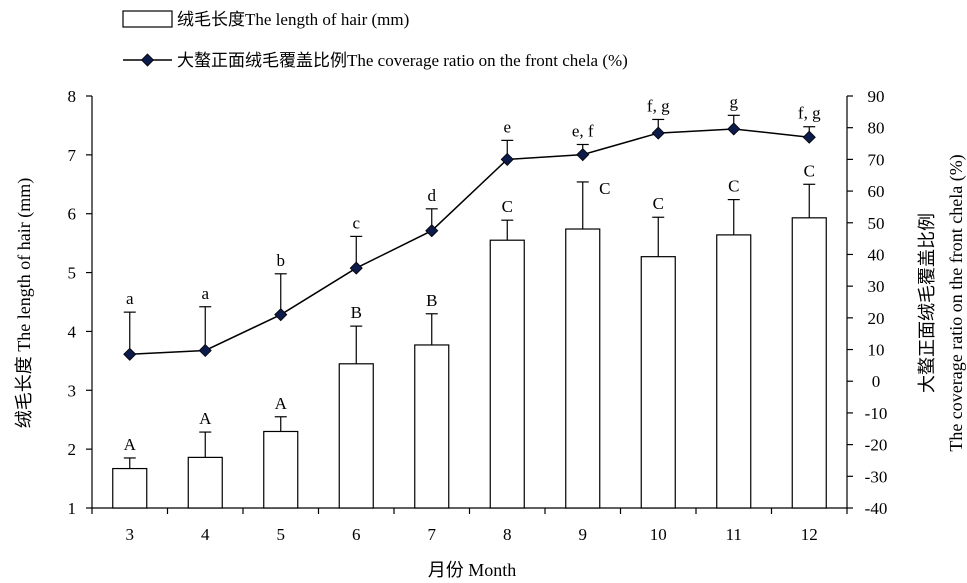 This screenshot has width=967, height=583. Describe the element at coordinates (281, 534) in the screenshot. I see `x-tick-label: 5` at that location.